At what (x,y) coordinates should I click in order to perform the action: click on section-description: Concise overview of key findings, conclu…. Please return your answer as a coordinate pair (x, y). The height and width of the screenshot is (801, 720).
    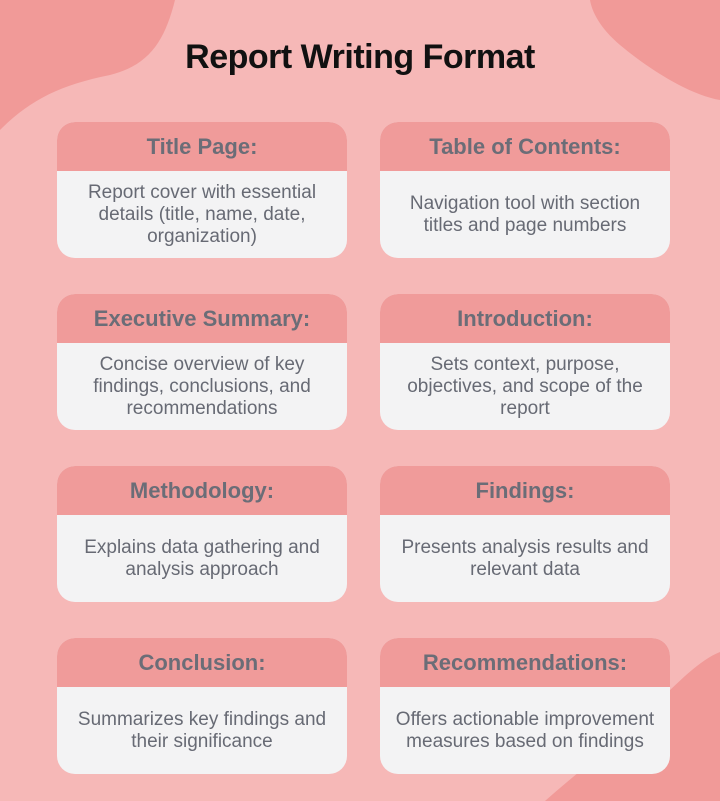
    Looking at the image, I should click on (202, 386).